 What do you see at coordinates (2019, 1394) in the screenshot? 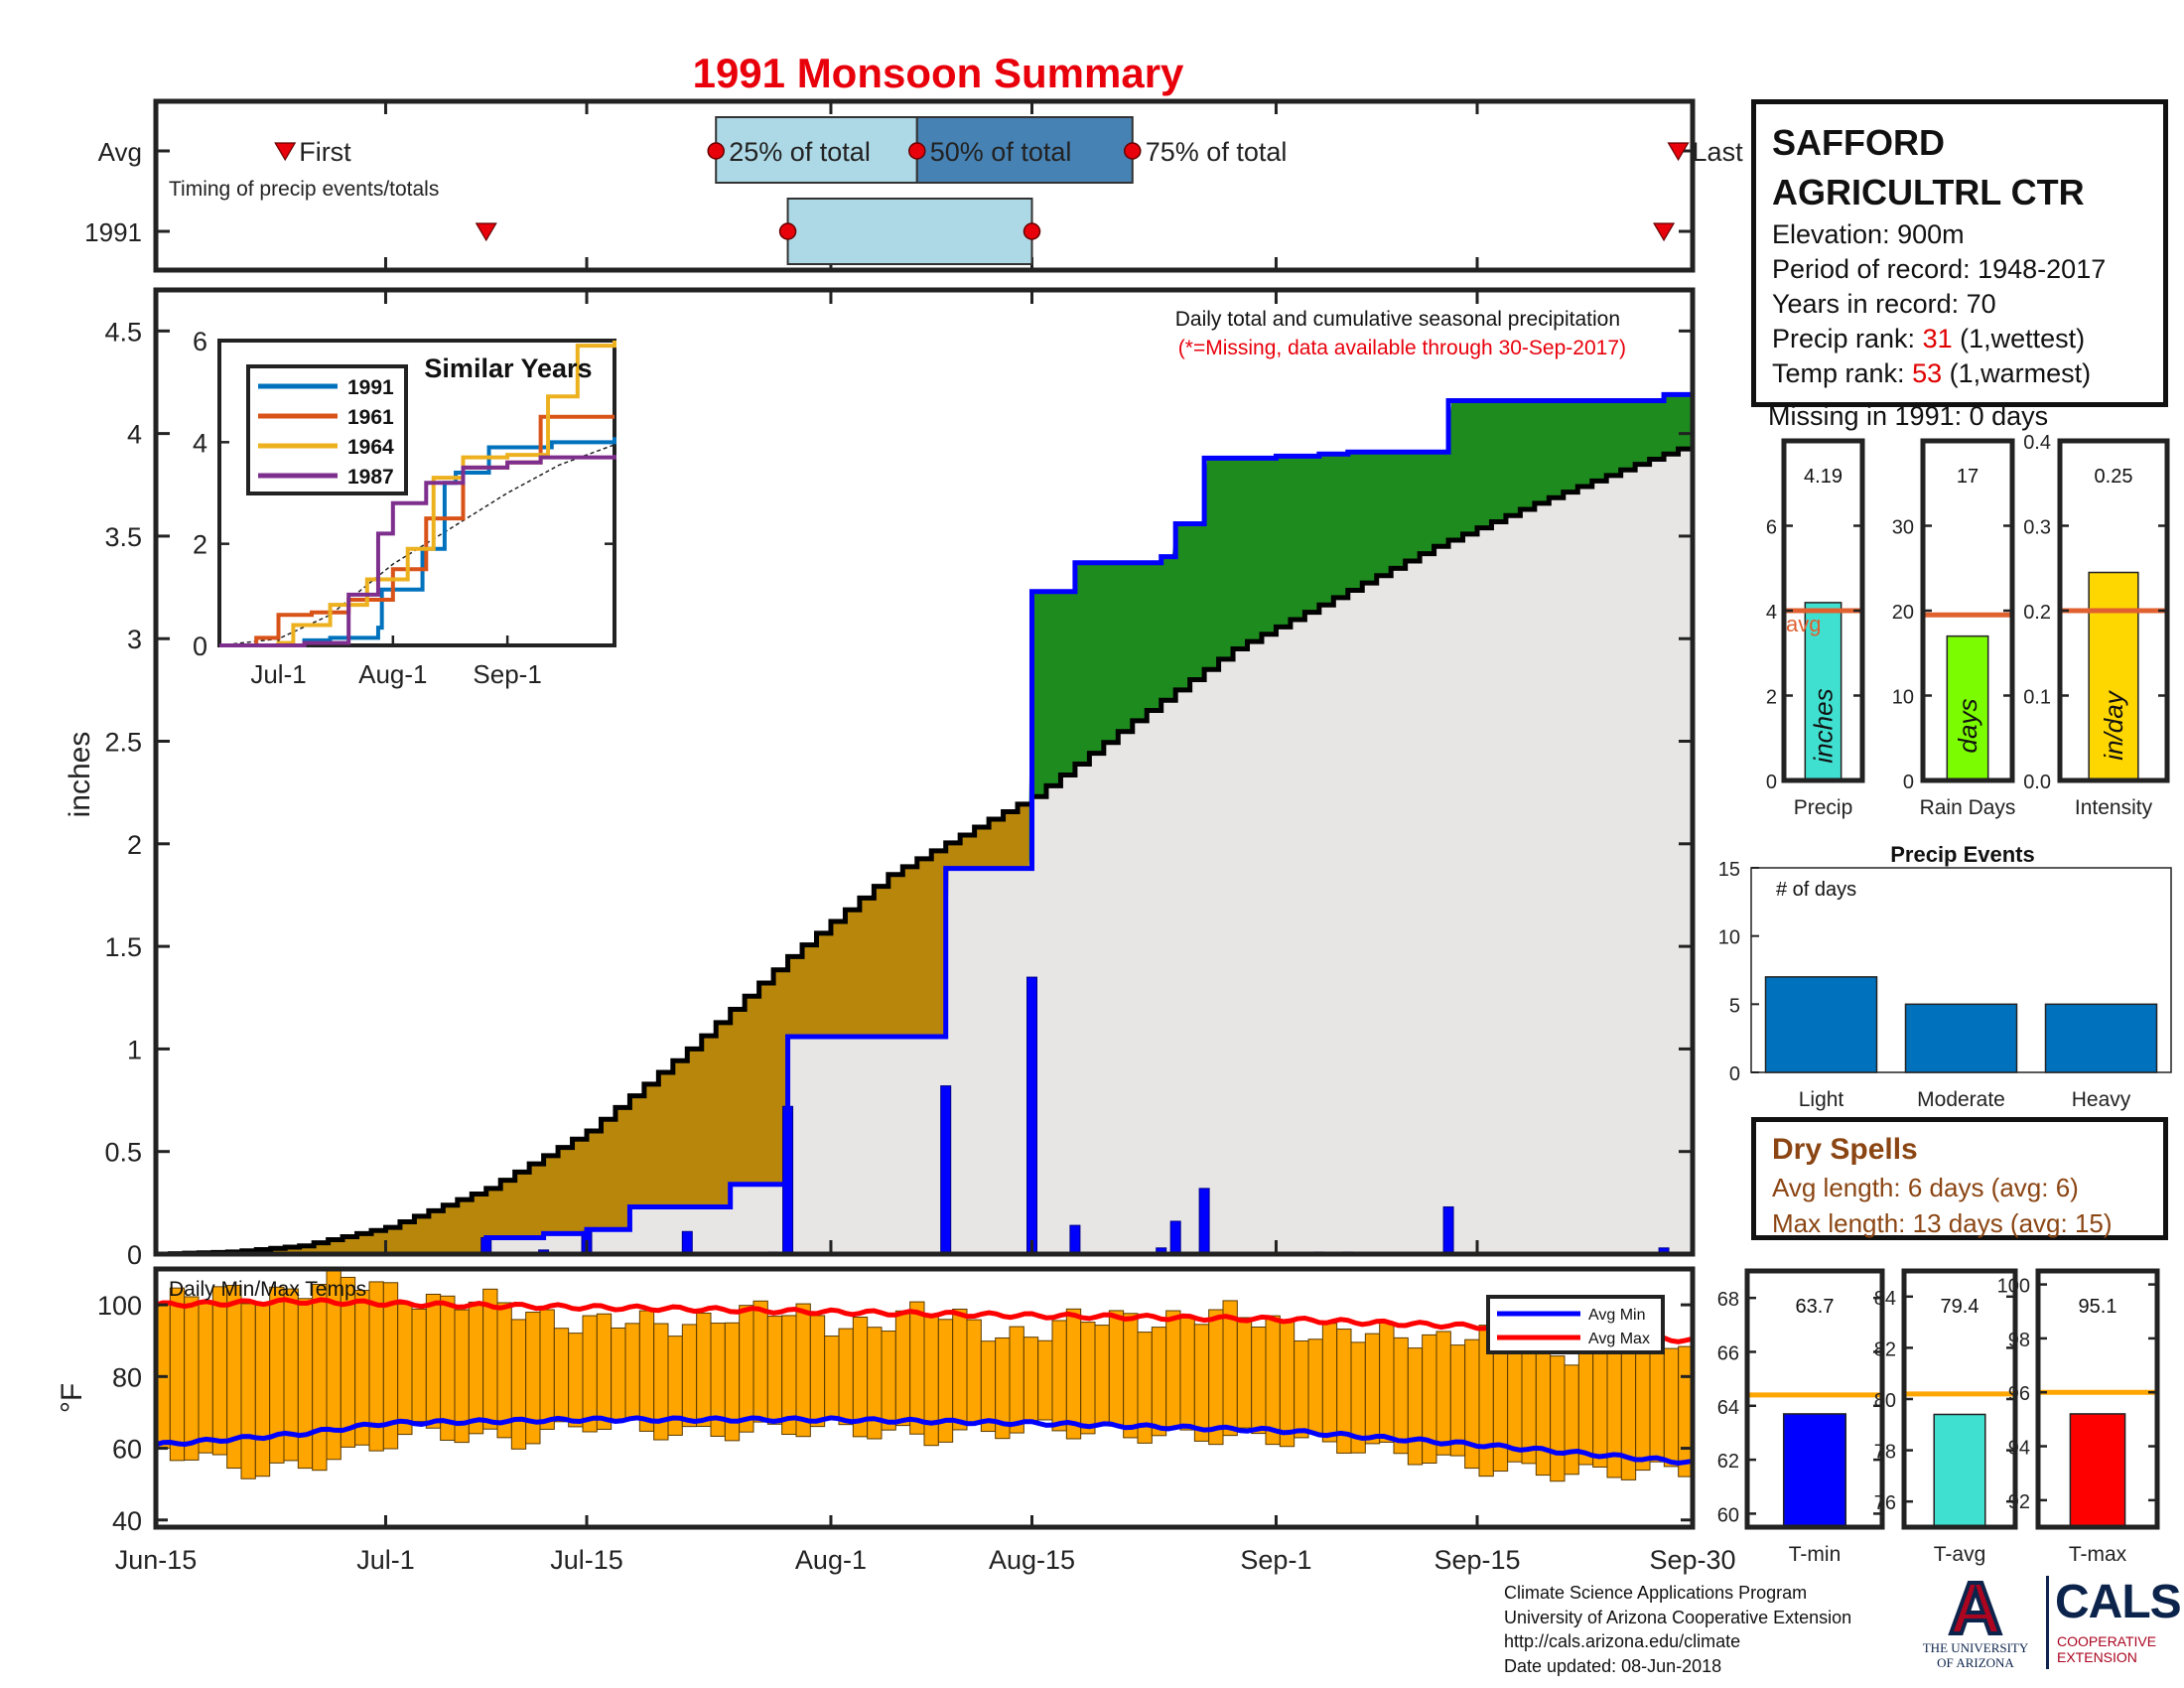
I see `small-ytick-label: 96` at bounding box center [2019, 1394].